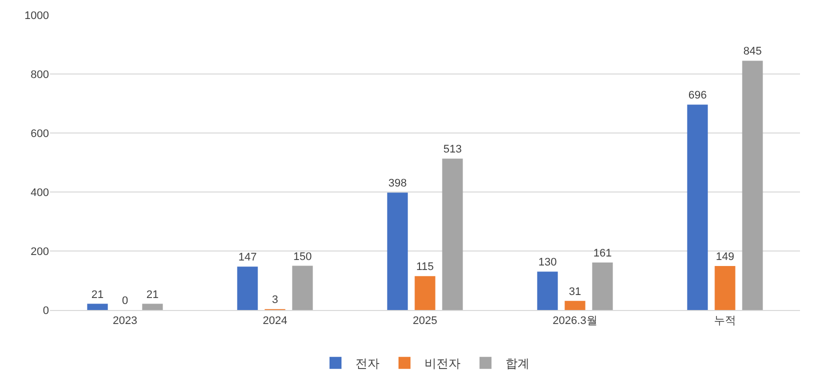 This screenshot has height=389, width=820. I want to click on data-label: 130, so click(547, 262).